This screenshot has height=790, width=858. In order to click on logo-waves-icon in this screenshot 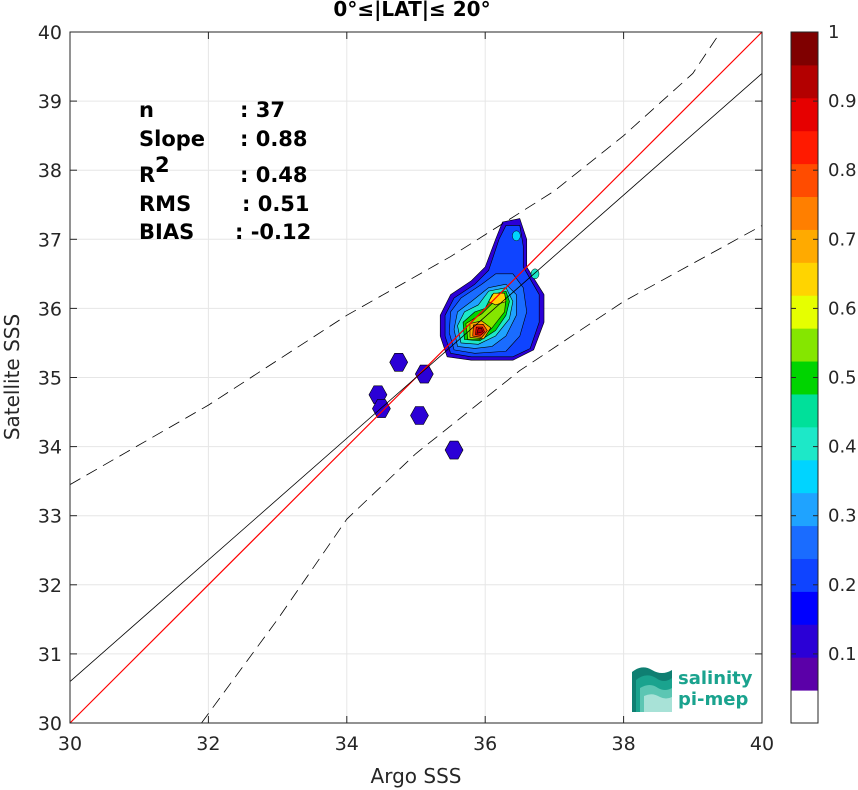, I will do `click(652, 689)`.